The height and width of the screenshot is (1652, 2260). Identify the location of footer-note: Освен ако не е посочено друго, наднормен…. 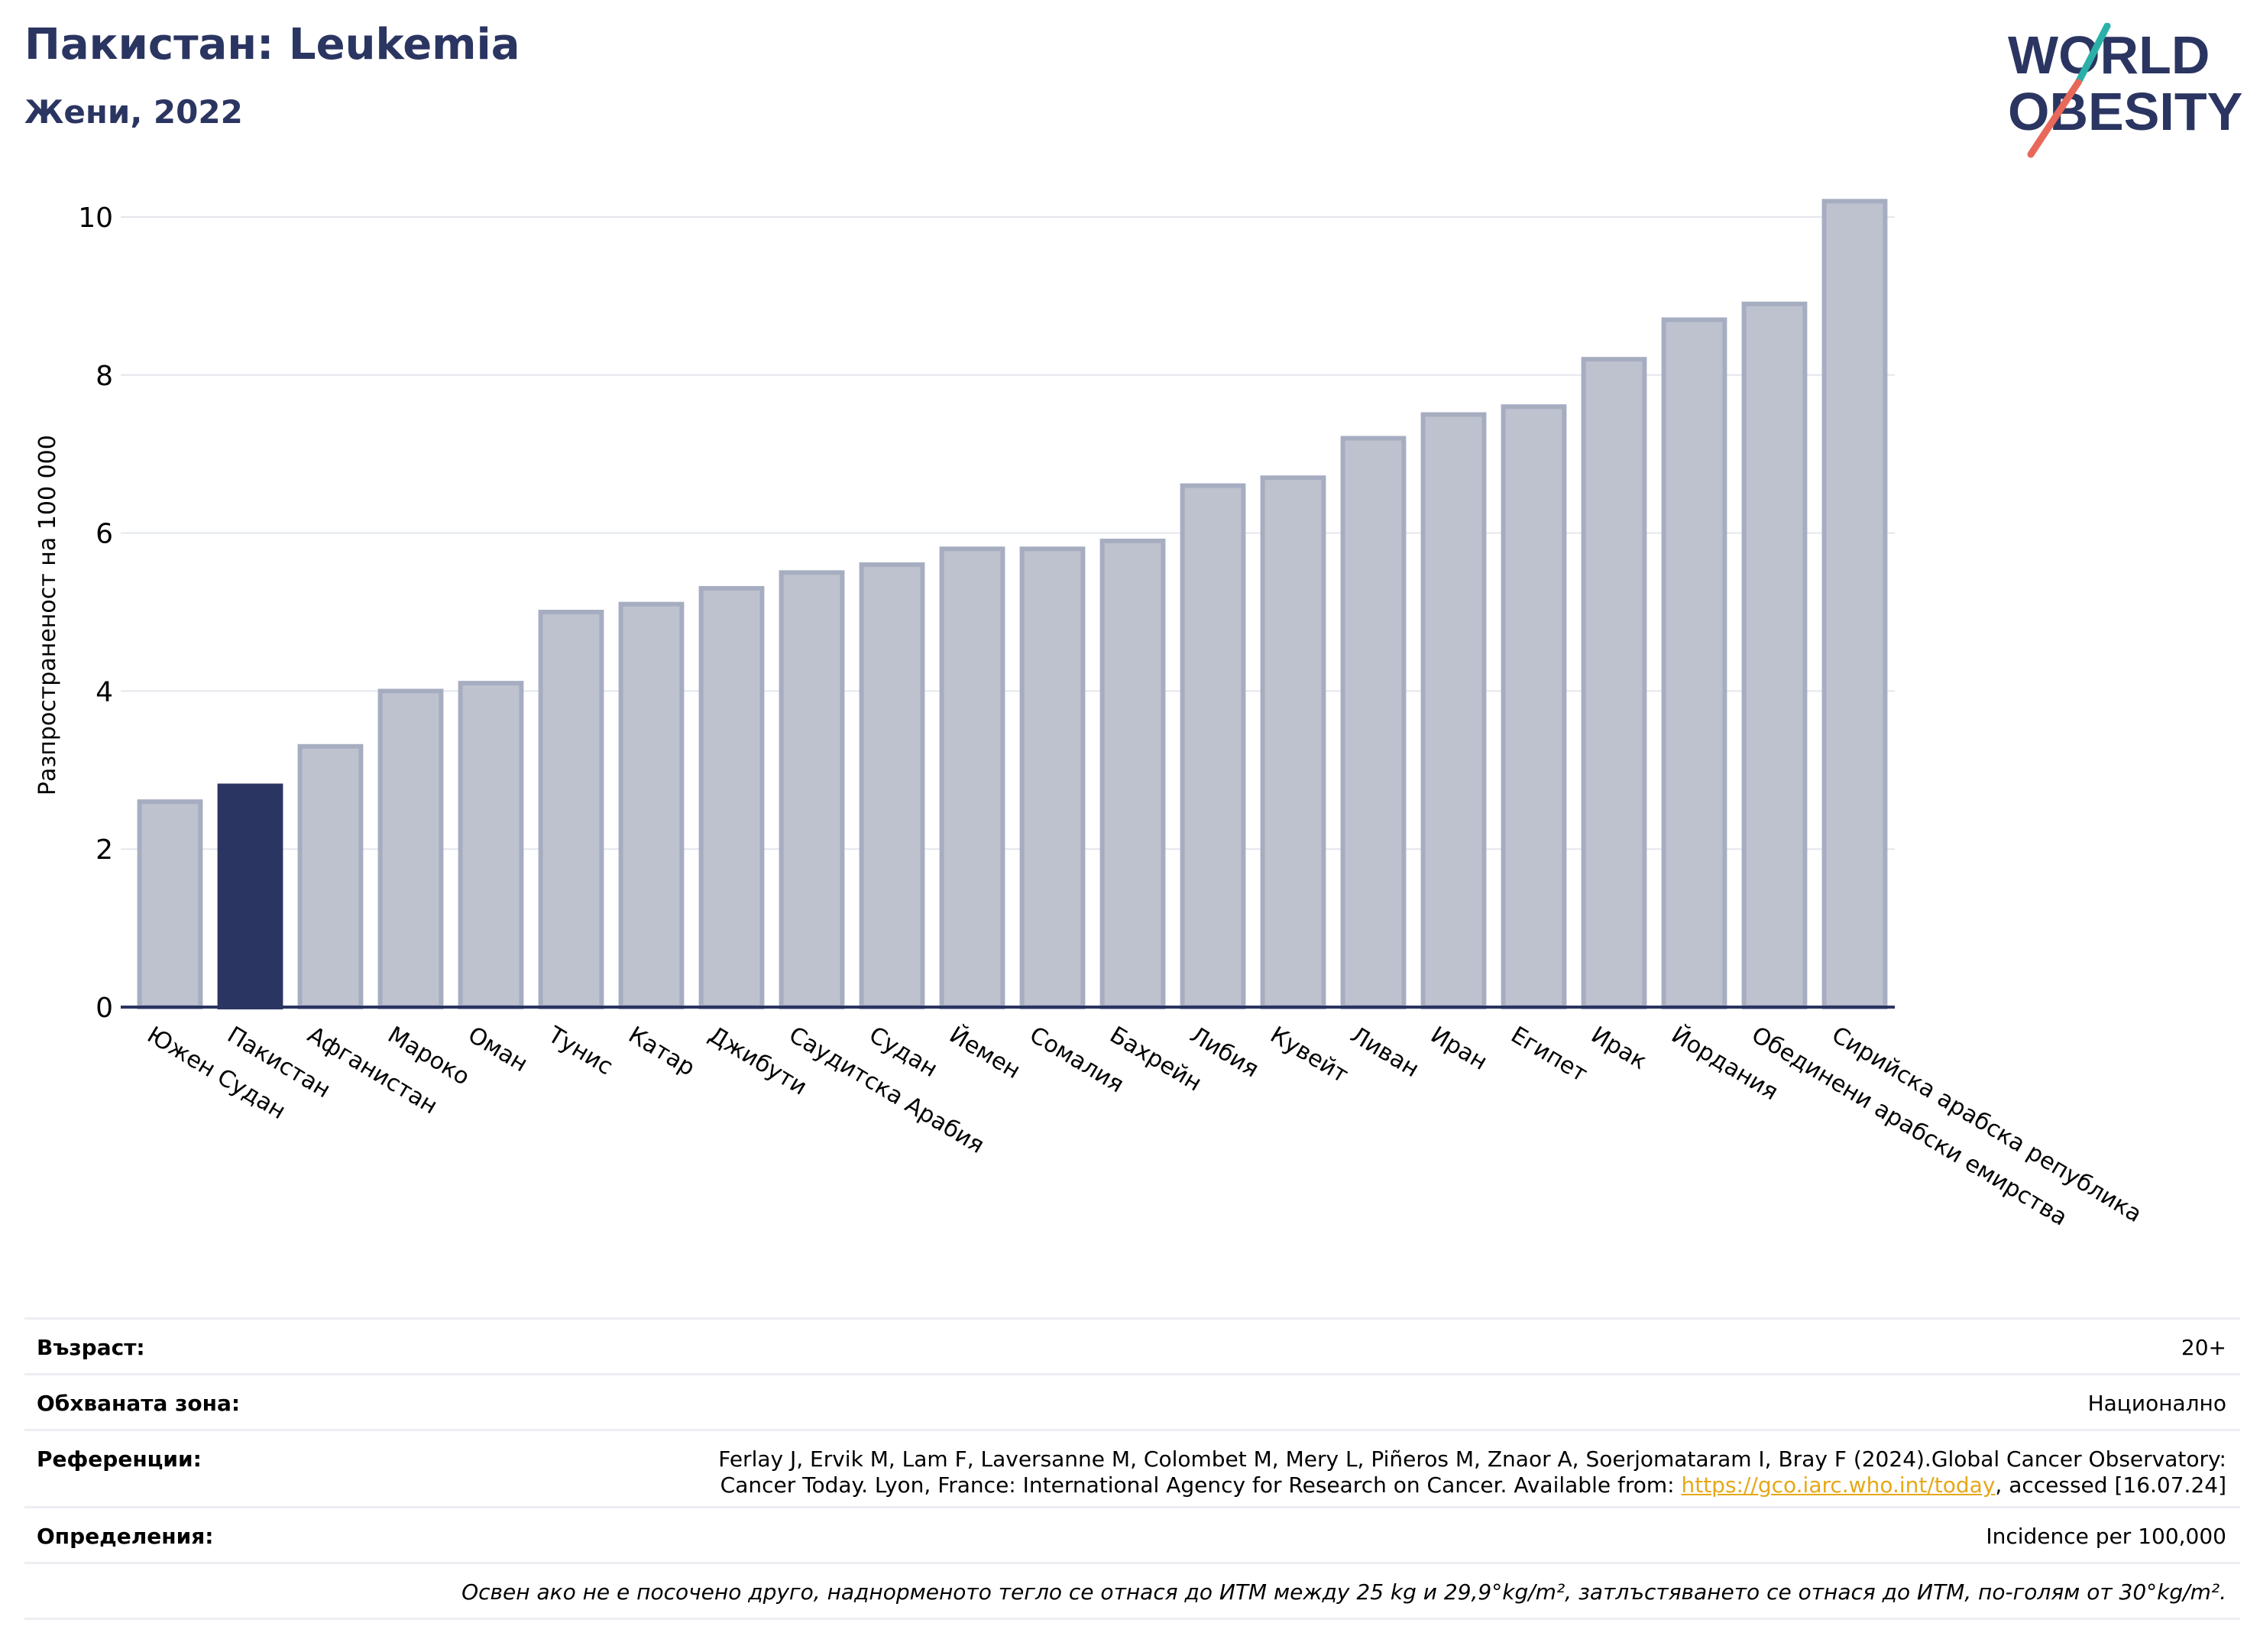
(1343, 1592).